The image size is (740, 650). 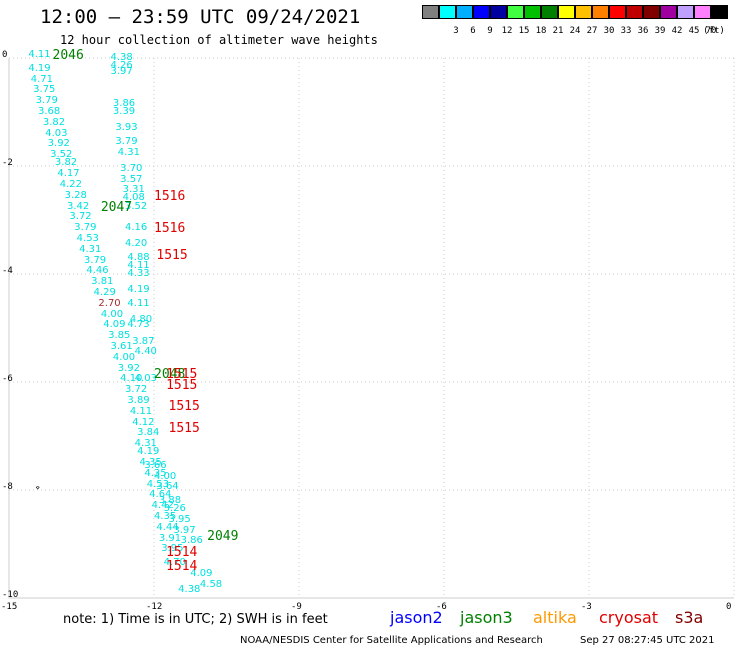 What do you see at coordinates (211, 584) in the screenshot?
I see `wave-height-value: 4.58` at bounding box center [211, 584].